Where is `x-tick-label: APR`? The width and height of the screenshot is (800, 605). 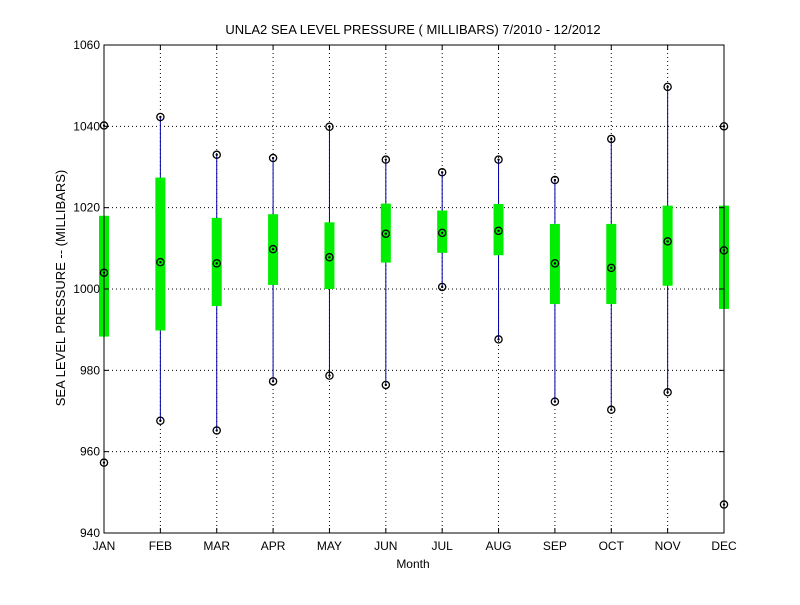
x-tick-label: APR is located at coordinates (273, 546).